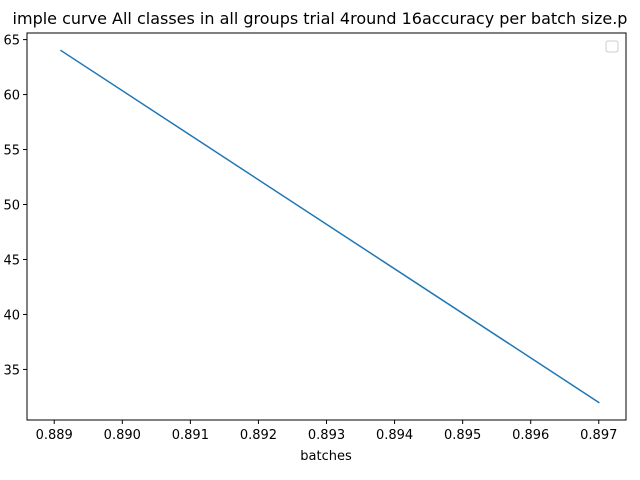  Describe the element at coordinates (11, 260) in the screenshot. I see `y-tick-label: 45` at that location.